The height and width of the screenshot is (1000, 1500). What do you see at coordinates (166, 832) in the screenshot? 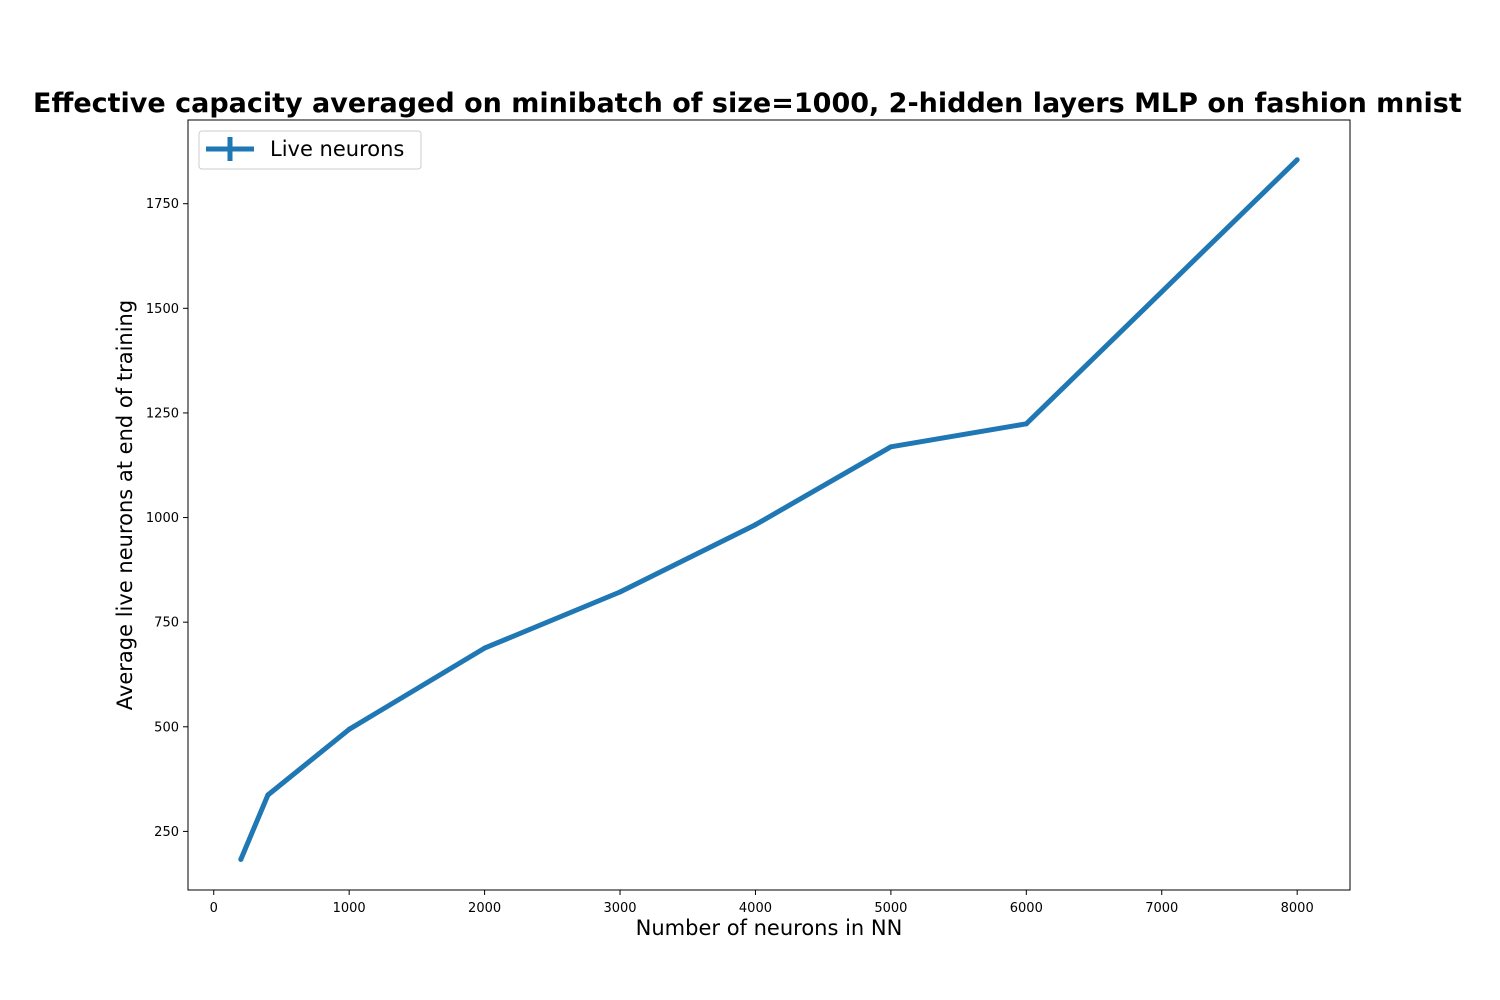
I see `y-tick-label: 250` at bounding box center [166, 832].